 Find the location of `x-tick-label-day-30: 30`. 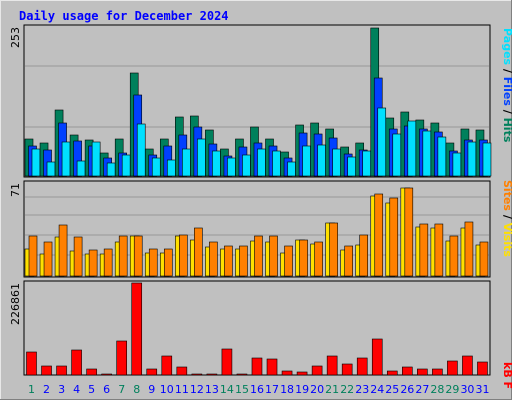

x-tick-label-day-30: 30 is located at coordinates (467, 389).